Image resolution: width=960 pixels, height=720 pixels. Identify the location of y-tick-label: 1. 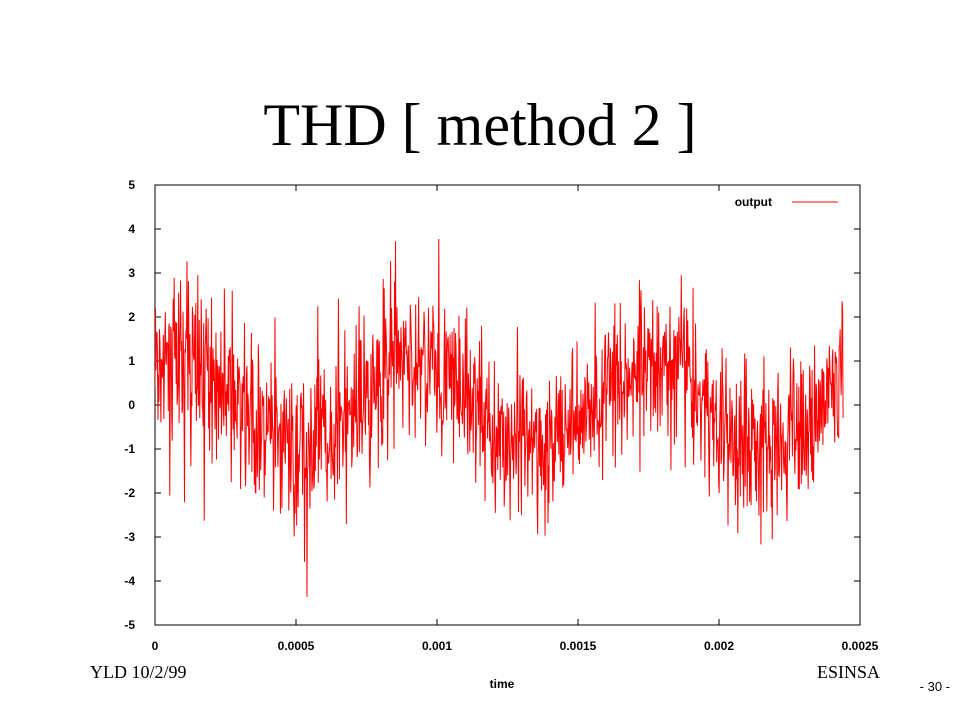
(131, 361).